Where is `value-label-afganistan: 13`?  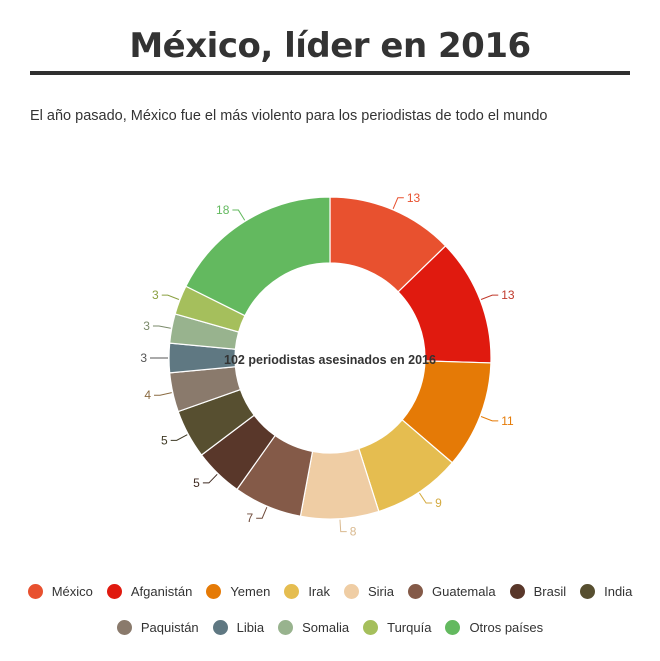
value-label-afganistan: 13 is located at coordinates (508, 295).